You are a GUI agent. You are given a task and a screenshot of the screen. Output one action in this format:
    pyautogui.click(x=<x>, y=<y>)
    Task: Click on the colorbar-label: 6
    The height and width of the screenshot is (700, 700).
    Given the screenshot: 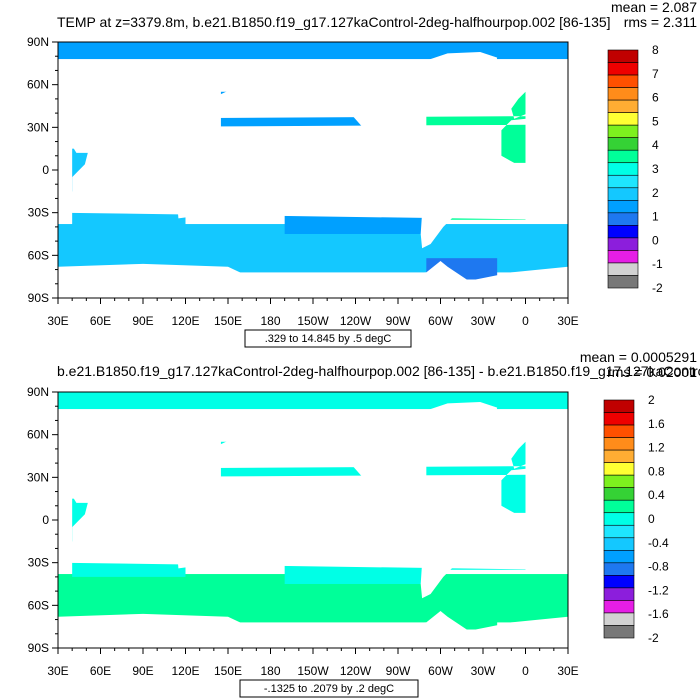 What is the action you would take?
    pyautogui.click(x=655, y=98)
    